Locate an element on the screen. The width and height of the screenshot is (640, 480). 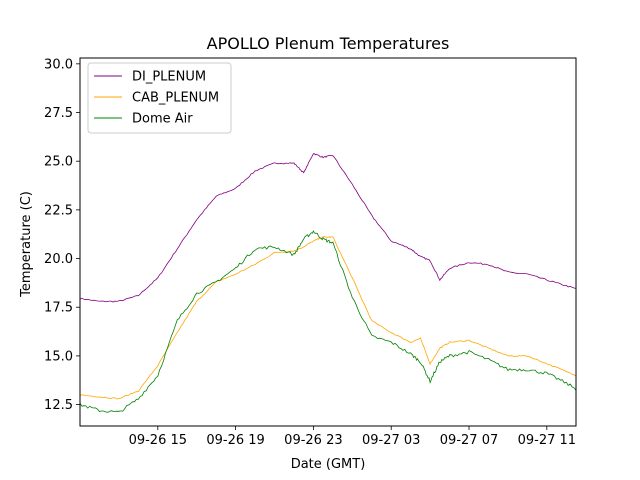
x-tick-label: 09-26 15 is located at coordinates (158, 440).